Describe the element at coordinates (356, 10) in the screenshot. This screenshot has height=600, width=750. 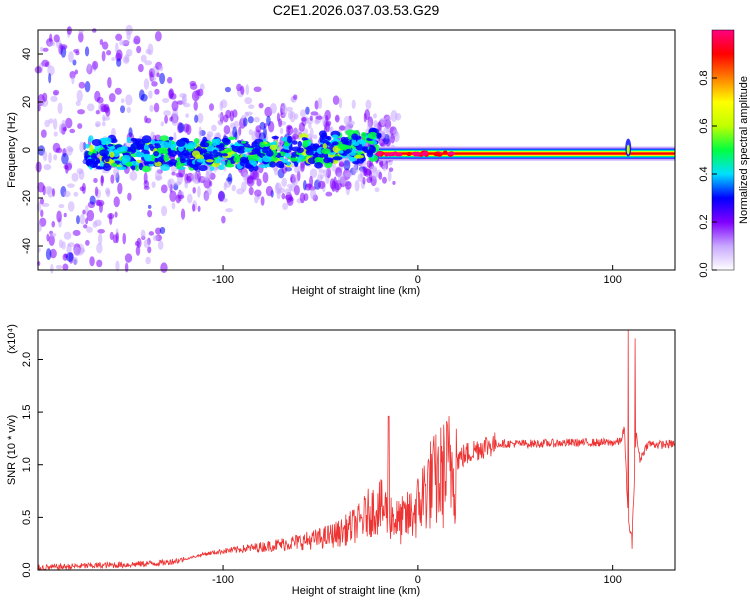
I see `figure-title: C2E1.2026.037.03.53.G29` at that location.